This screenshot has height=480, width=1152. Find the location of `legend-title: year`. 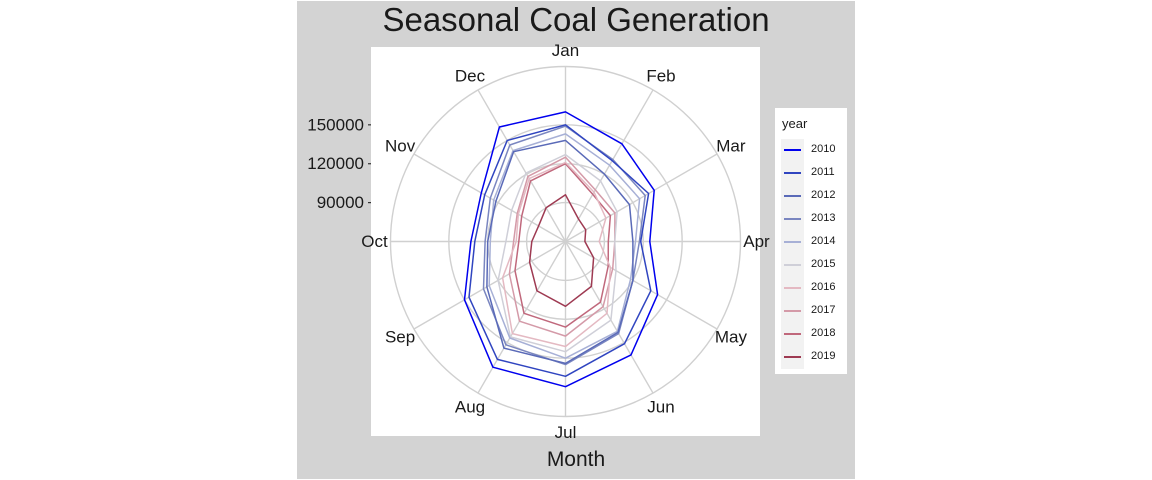

legend-title: year is located at coordinates (795, 123).